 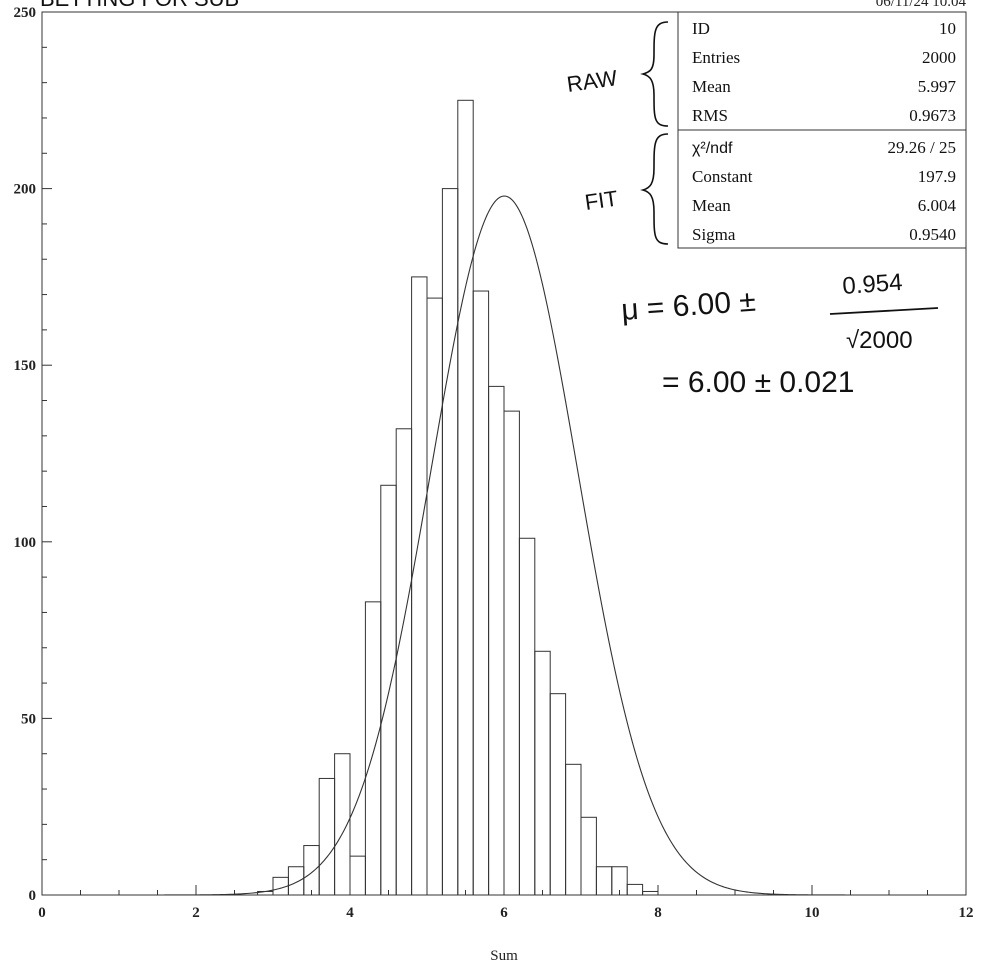 I want to click on y-tick-label: 200, so click(x=25, y=190).